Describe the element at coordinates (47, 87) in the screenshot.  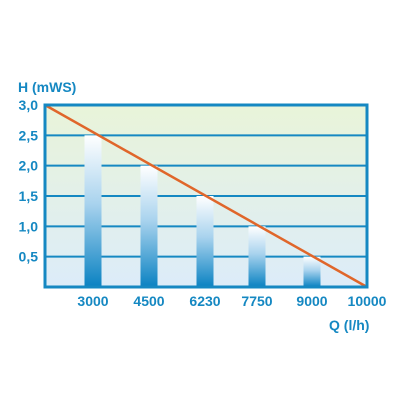
I see `y-axis-title: H (mWS)` at that location.